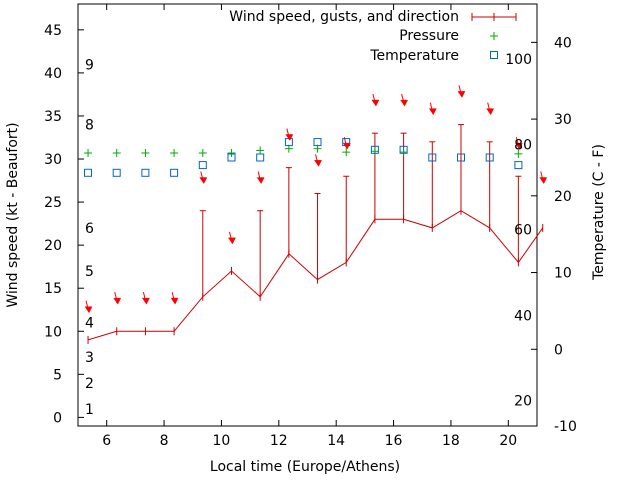 This screenshot has height=480, width=640. Describe the element at coordinates (89, 126) in the screenshot. I see `beaufort-label: 8` at that location.